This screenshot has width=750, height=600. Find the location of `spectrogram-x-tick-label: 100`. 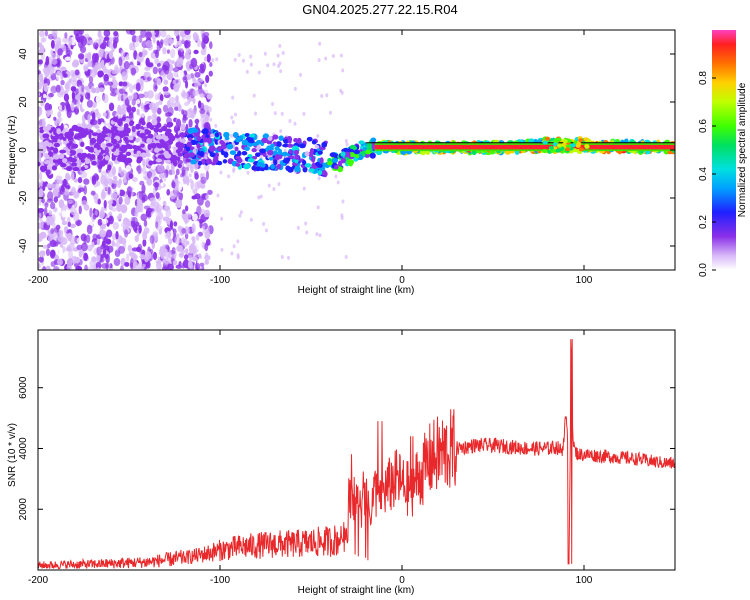

spectrogram-x-tick-label: 100 is located at coordinates (584, 280).